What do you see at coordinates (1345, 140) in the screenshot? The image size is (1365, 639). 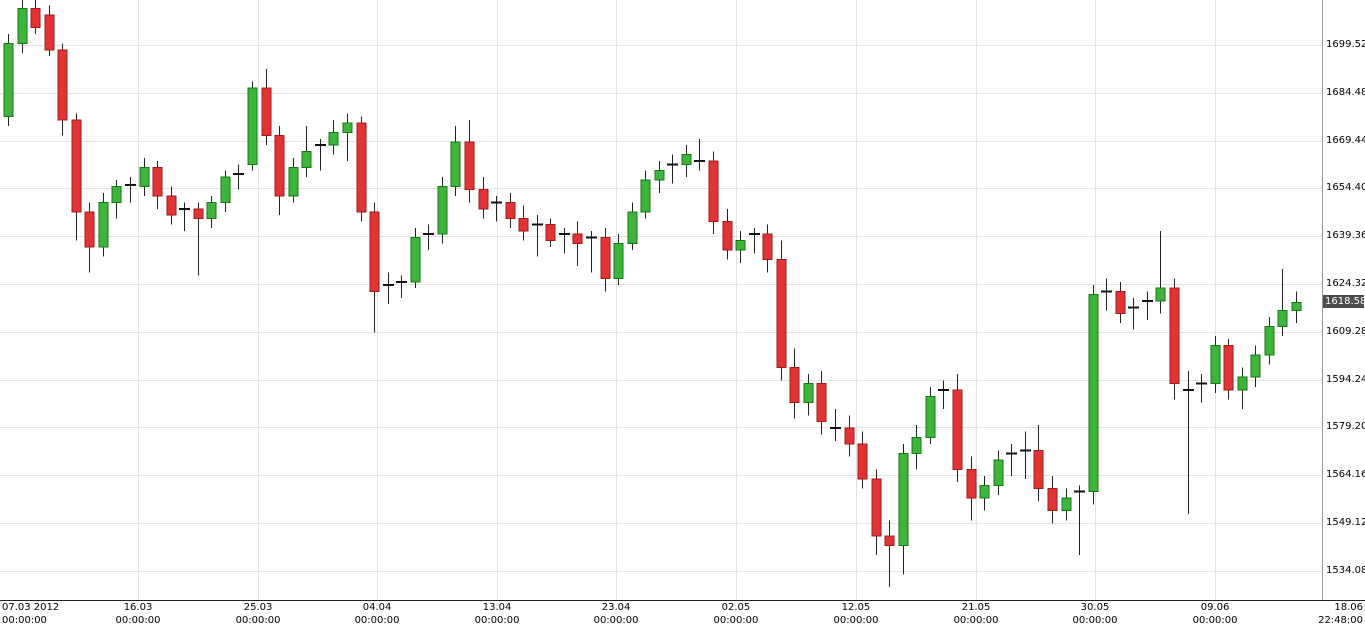 I see `price-tick-label: 1669.44` at bounding box center [1345, 140].